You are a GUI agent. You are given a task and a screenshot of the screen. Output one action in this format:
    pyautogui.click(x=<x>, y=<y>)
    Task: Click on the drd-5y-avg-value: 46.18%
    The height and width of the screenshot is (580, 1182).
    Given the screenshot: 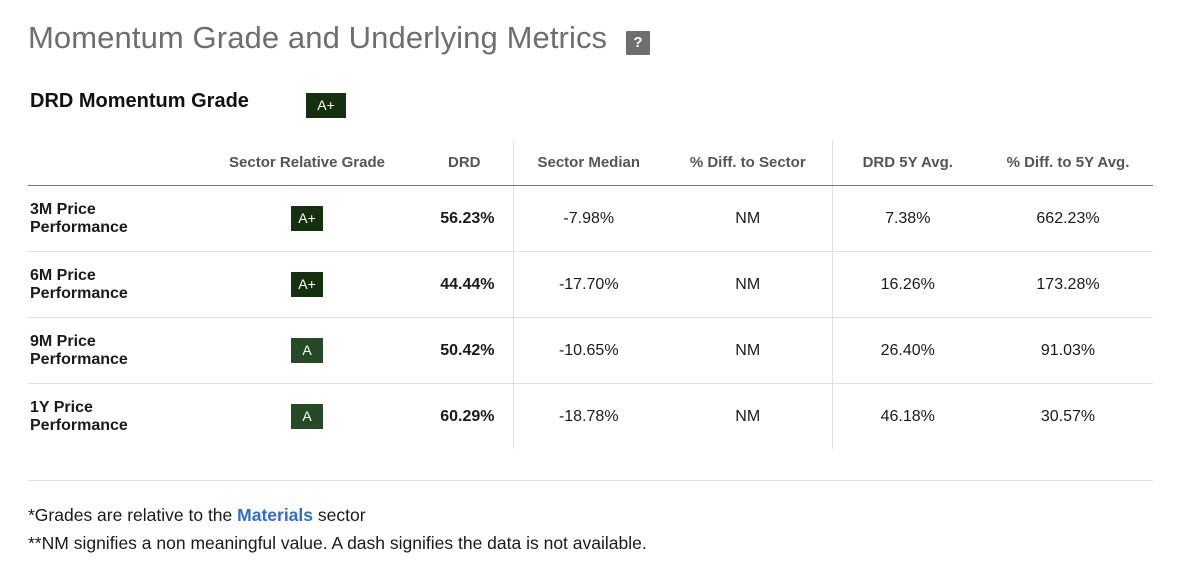 What is the action you would take?
    pyautogui.click(x=907, y=416)
    